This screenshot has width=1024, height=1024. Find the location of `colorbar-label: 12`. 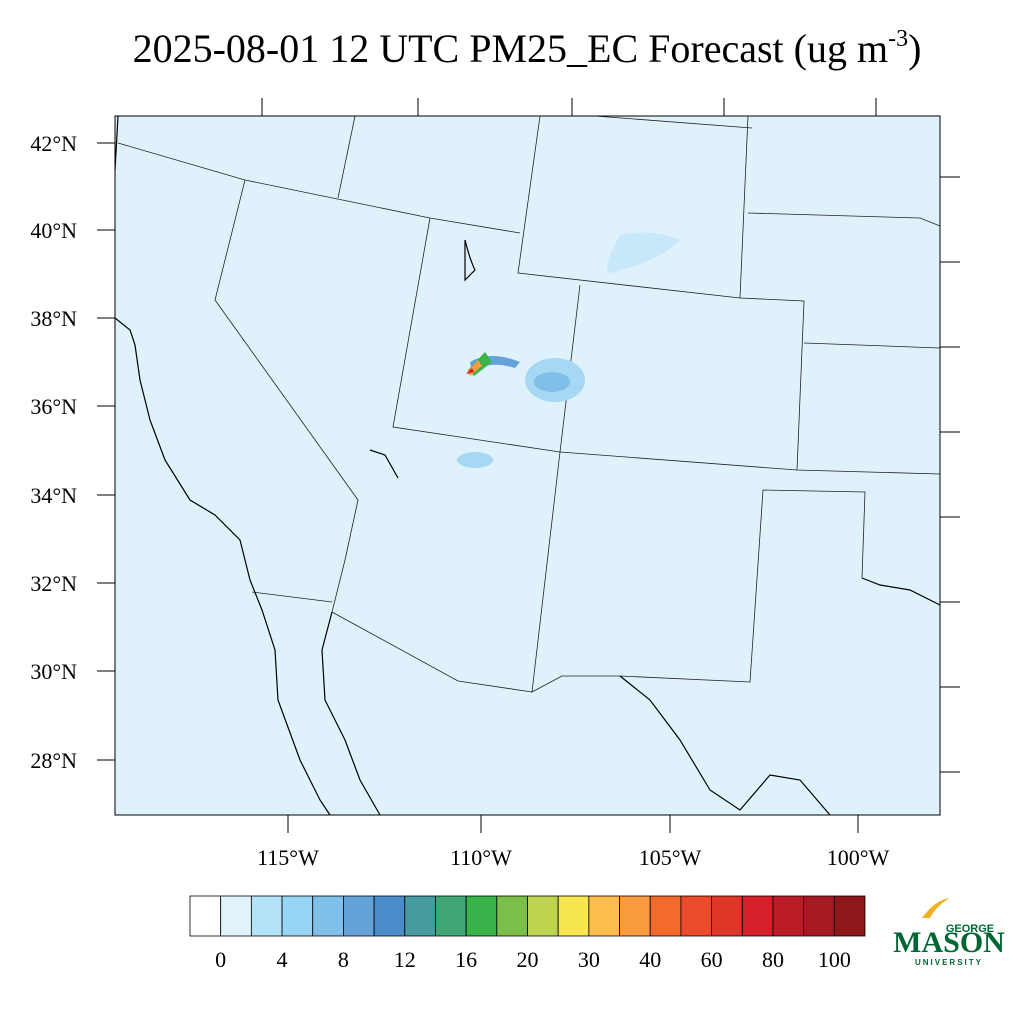

colorbar-label: 12 is located at coordinates (405, 959).